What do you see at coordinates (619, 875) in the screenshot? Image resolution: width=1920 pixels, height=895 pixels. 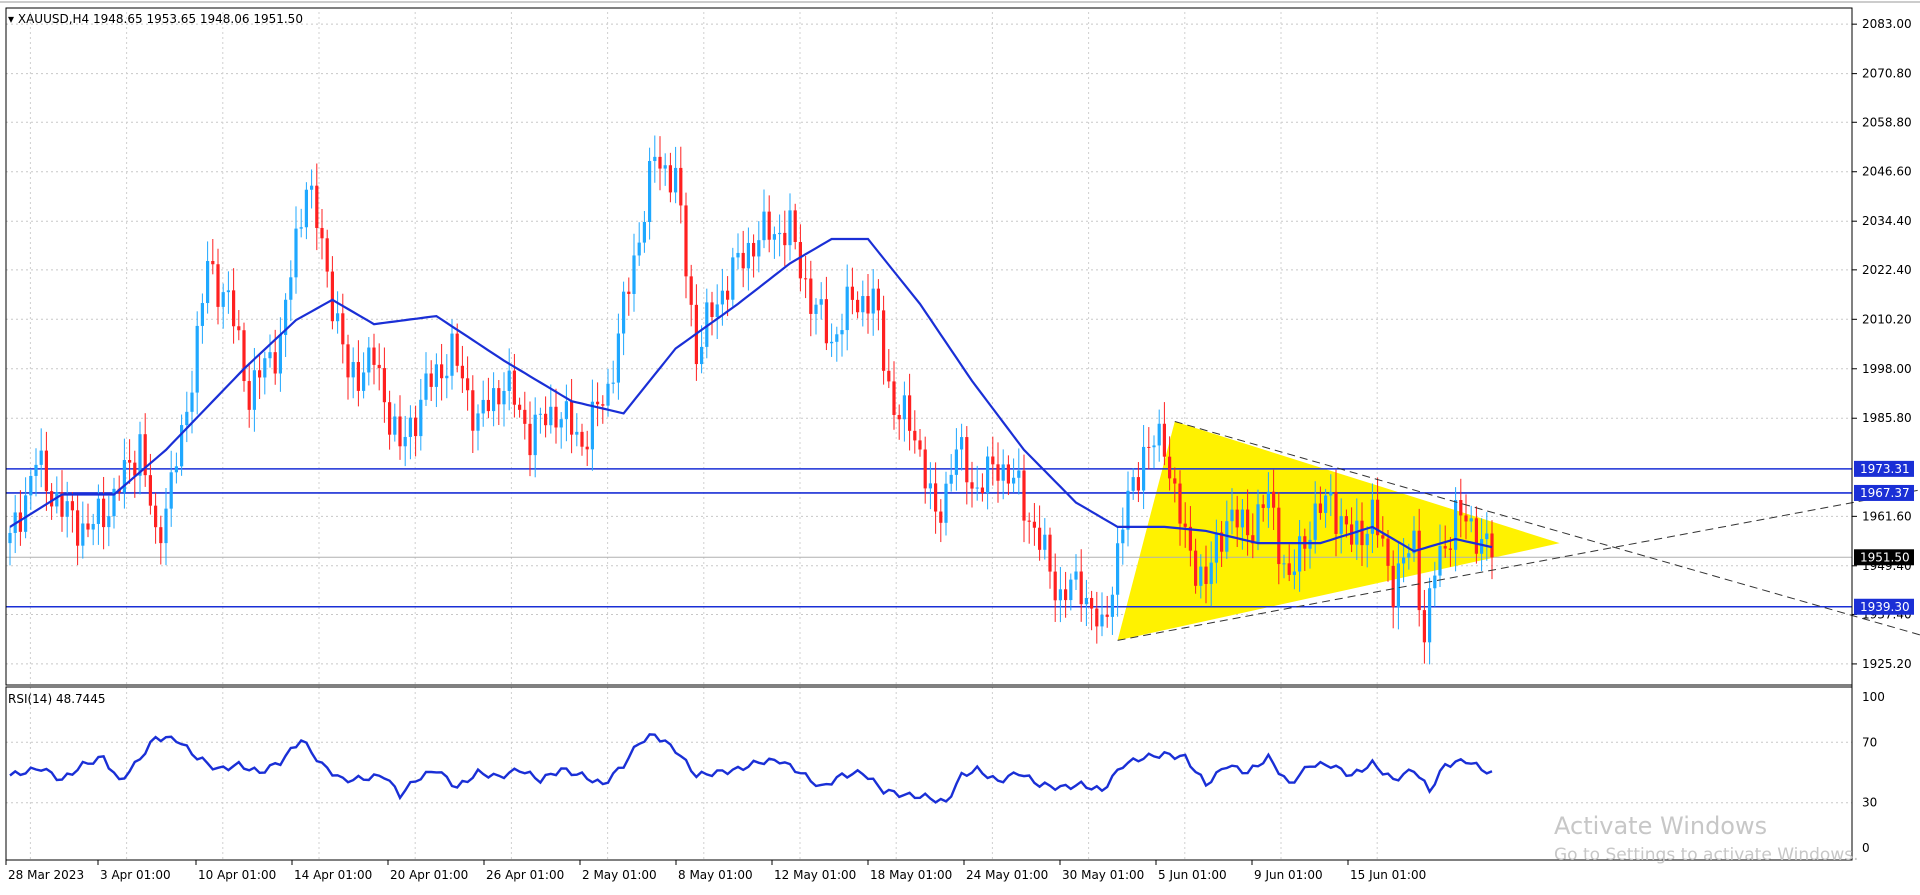 I see `time-tick-label: 2 May 01:00` at bounding box center [619, 875].